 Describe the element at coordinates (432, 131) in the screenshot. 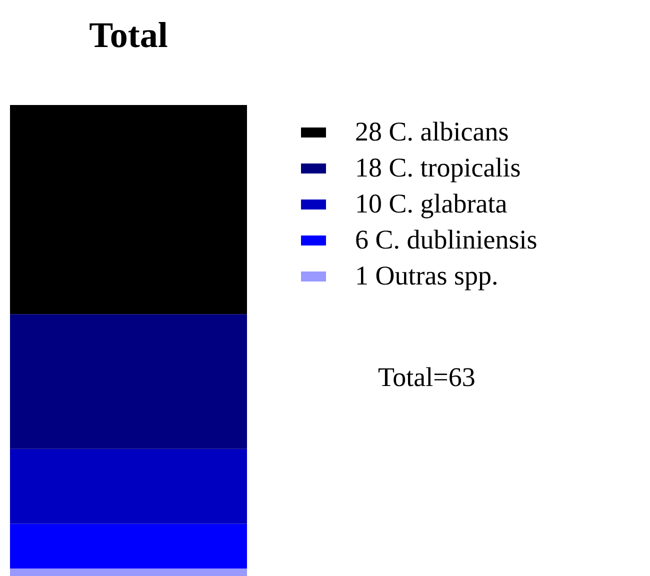

I see `legend-label: 28 C. albicans` at that location.